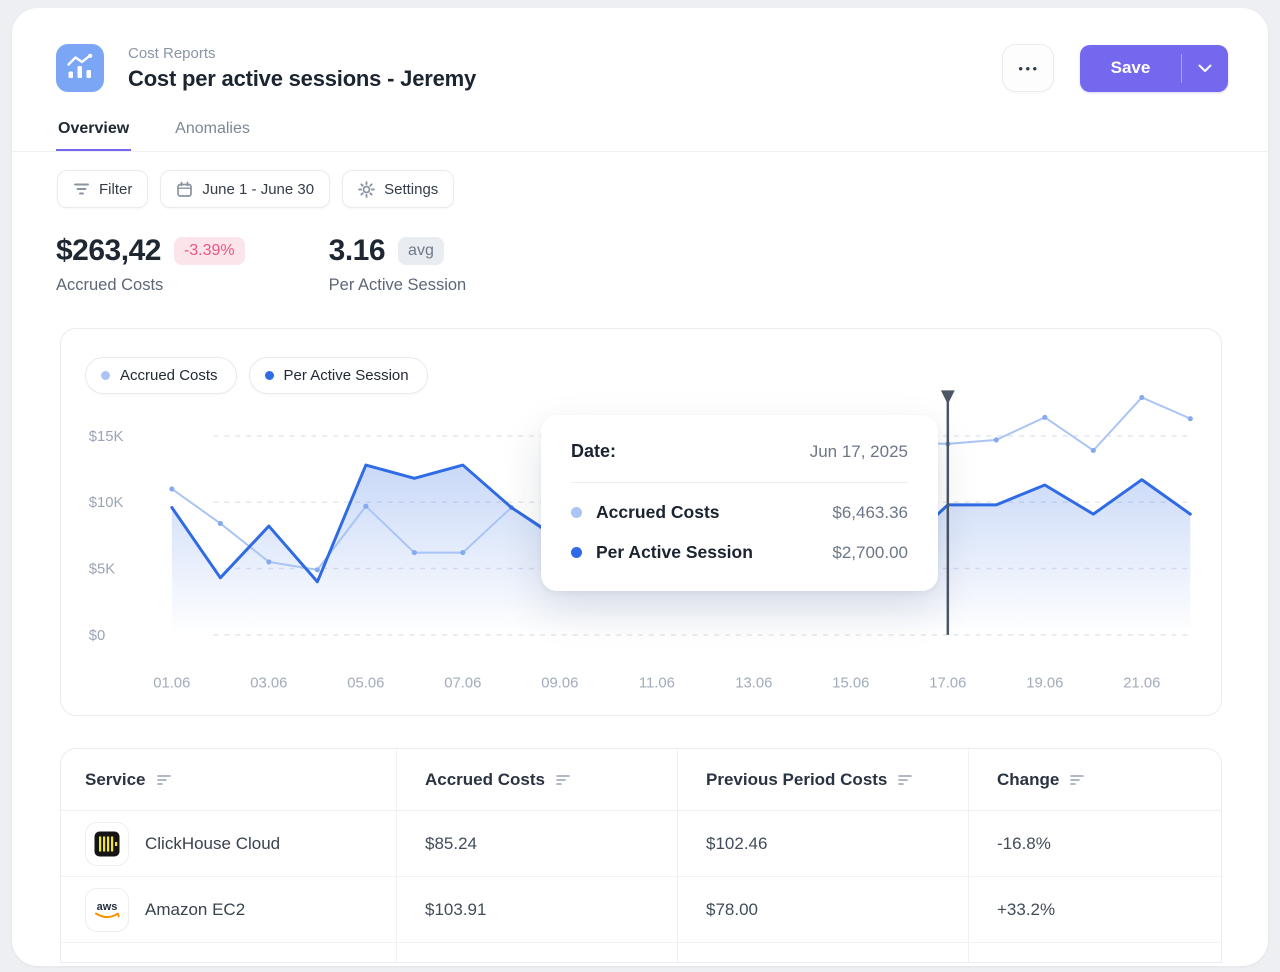  I want to click on svg-text: 15.06, so click(850, 683).